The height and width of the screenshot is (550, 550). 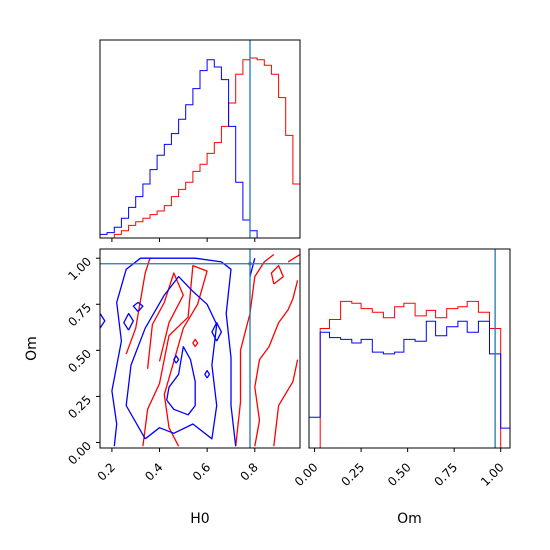 What do you see at coordinates (409, 519) in the screenshot?
I see `x-axis-label-om: Om` at bounding box center [409, 519].